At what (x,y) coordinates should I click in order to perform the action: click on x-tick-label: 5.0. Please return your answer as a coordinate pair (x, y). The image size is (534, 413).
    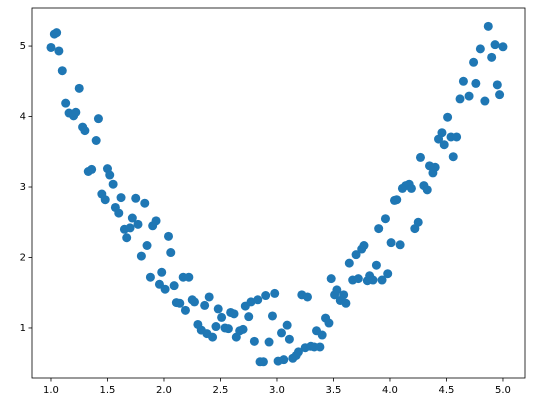
    Looking at the image, I should click on (503, 390).